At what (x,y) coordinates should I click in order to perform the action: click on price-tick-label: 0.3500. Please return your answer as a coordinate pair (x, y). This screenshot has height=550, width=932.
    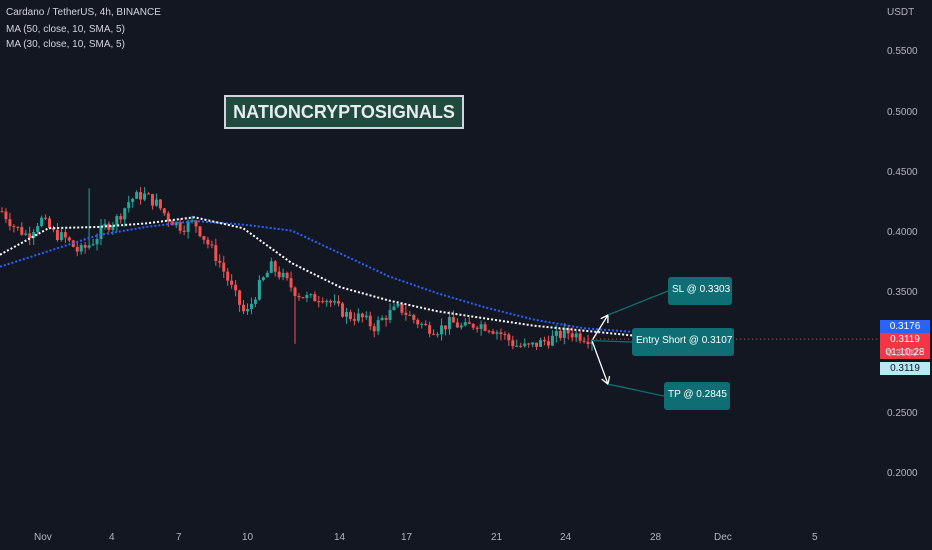
    Looking at the image, I should click on (902, 293).